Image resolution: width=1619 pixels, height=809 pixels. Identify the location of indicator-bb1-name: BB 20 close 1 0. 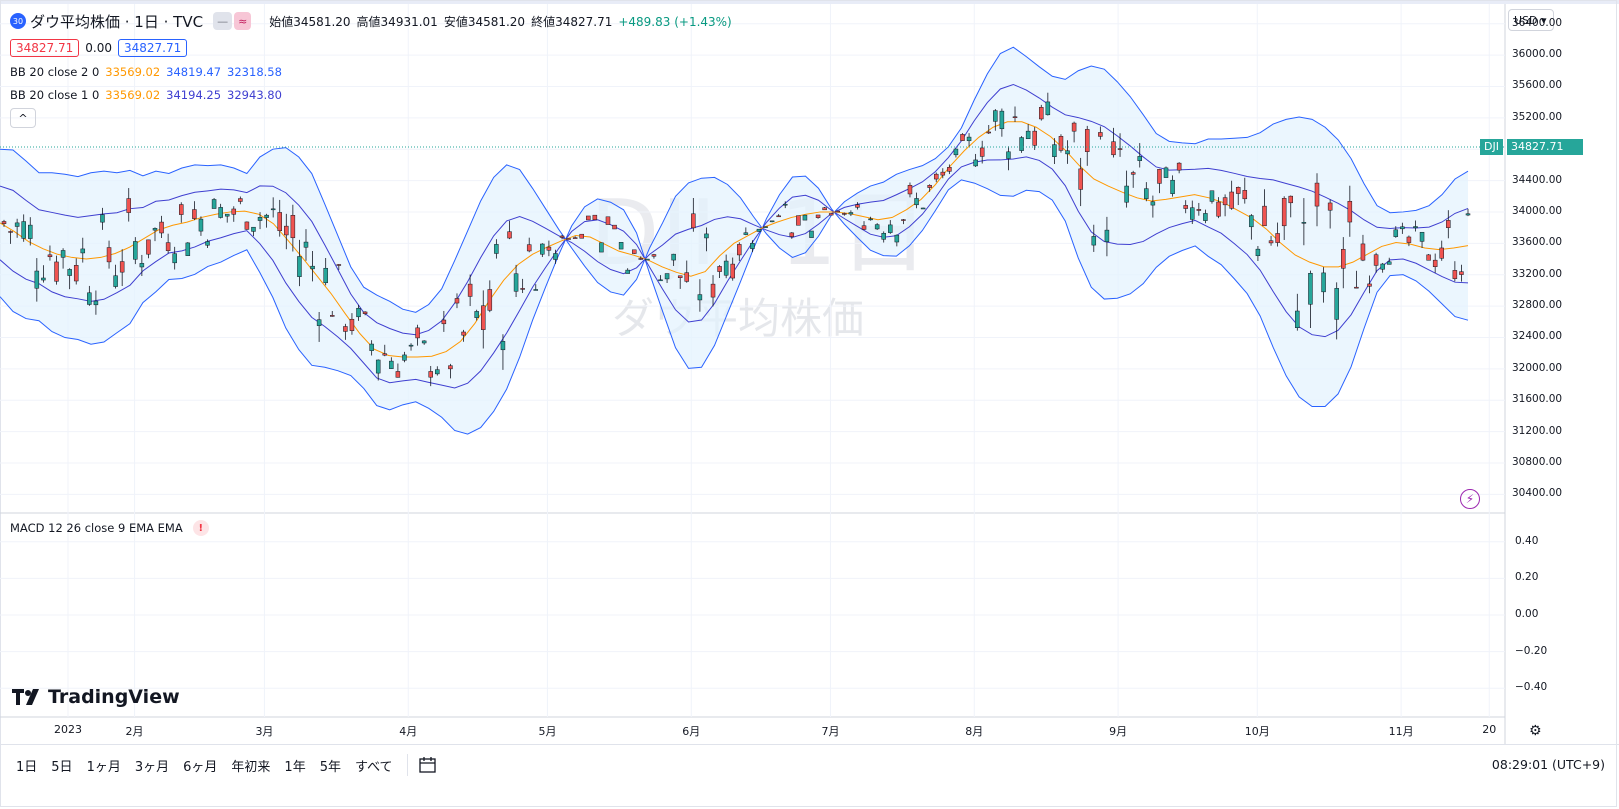
(55, 94).